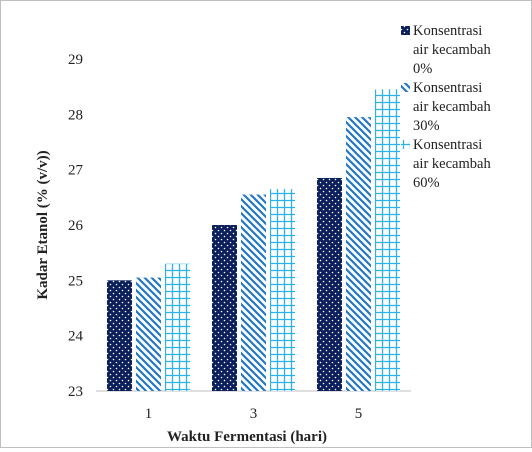  What do you see at coordinates (452, 164) in the screenshot?
I see `legend-label: Konsentrasi air kecambah 60%` at bounding box center [452, 164].